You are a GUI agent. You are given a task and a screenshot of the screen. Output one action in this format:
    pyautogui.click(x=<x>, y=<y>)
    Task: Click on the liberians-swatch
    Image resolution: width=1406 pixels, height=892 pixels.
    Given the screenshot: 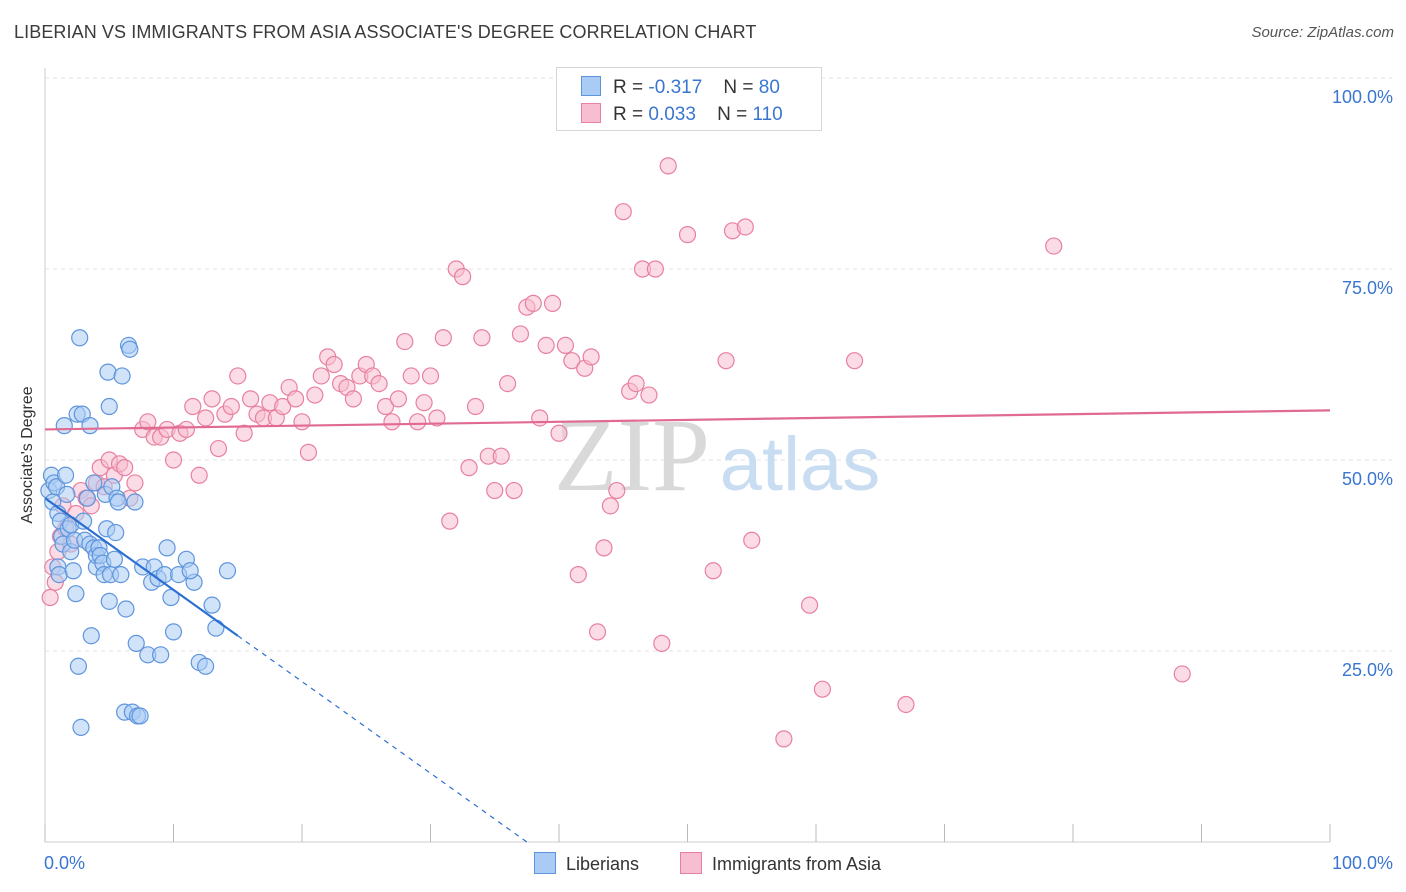 What is the action you would take?
    pyautogui.click(x=591, y=86)
    